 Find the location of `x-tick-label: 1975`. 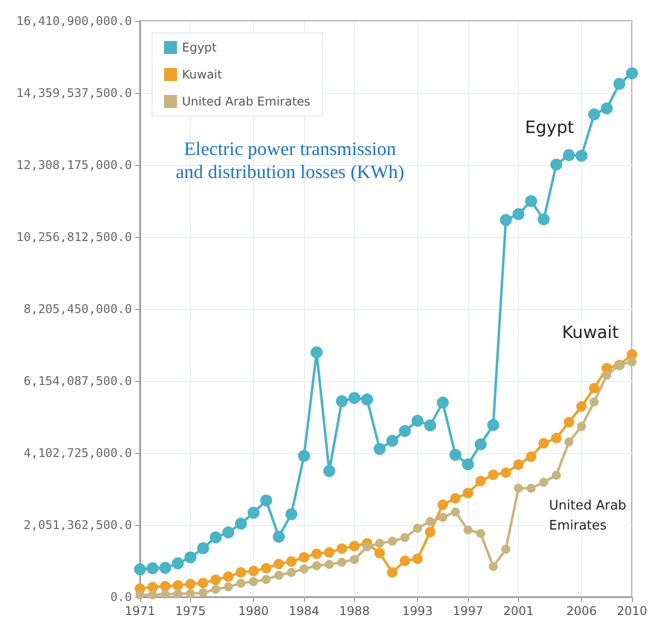

x-tick-label: 1975 is located at coordinates (190, 611).